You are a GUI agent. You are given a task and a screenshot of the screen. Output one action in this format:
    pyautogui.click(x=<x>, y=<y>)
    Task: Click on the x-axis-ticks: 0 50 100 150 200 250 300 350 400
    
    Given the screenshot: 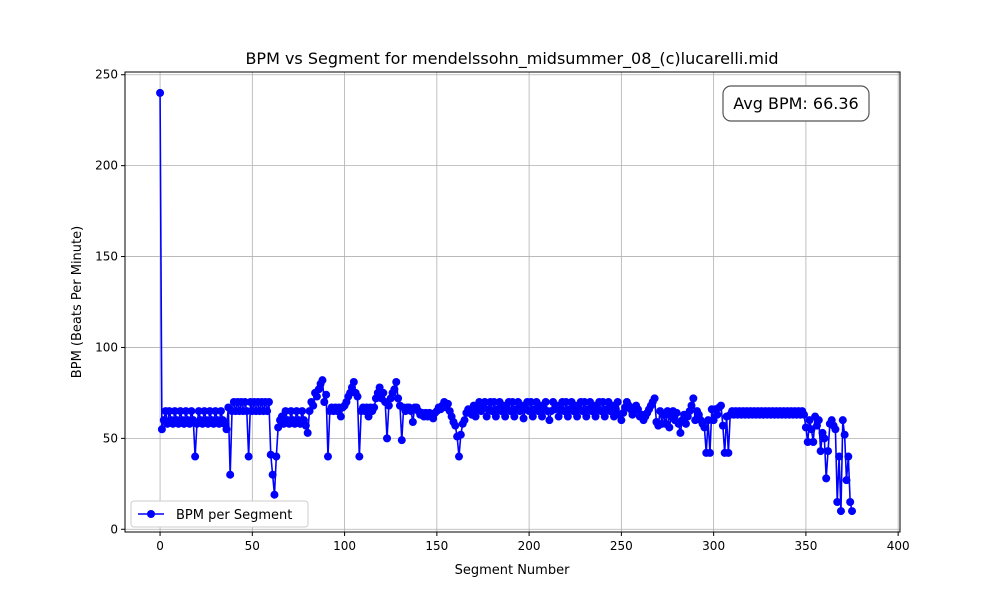 What is the action you would take?
    pyautogui.click(x=533, y=542)
    